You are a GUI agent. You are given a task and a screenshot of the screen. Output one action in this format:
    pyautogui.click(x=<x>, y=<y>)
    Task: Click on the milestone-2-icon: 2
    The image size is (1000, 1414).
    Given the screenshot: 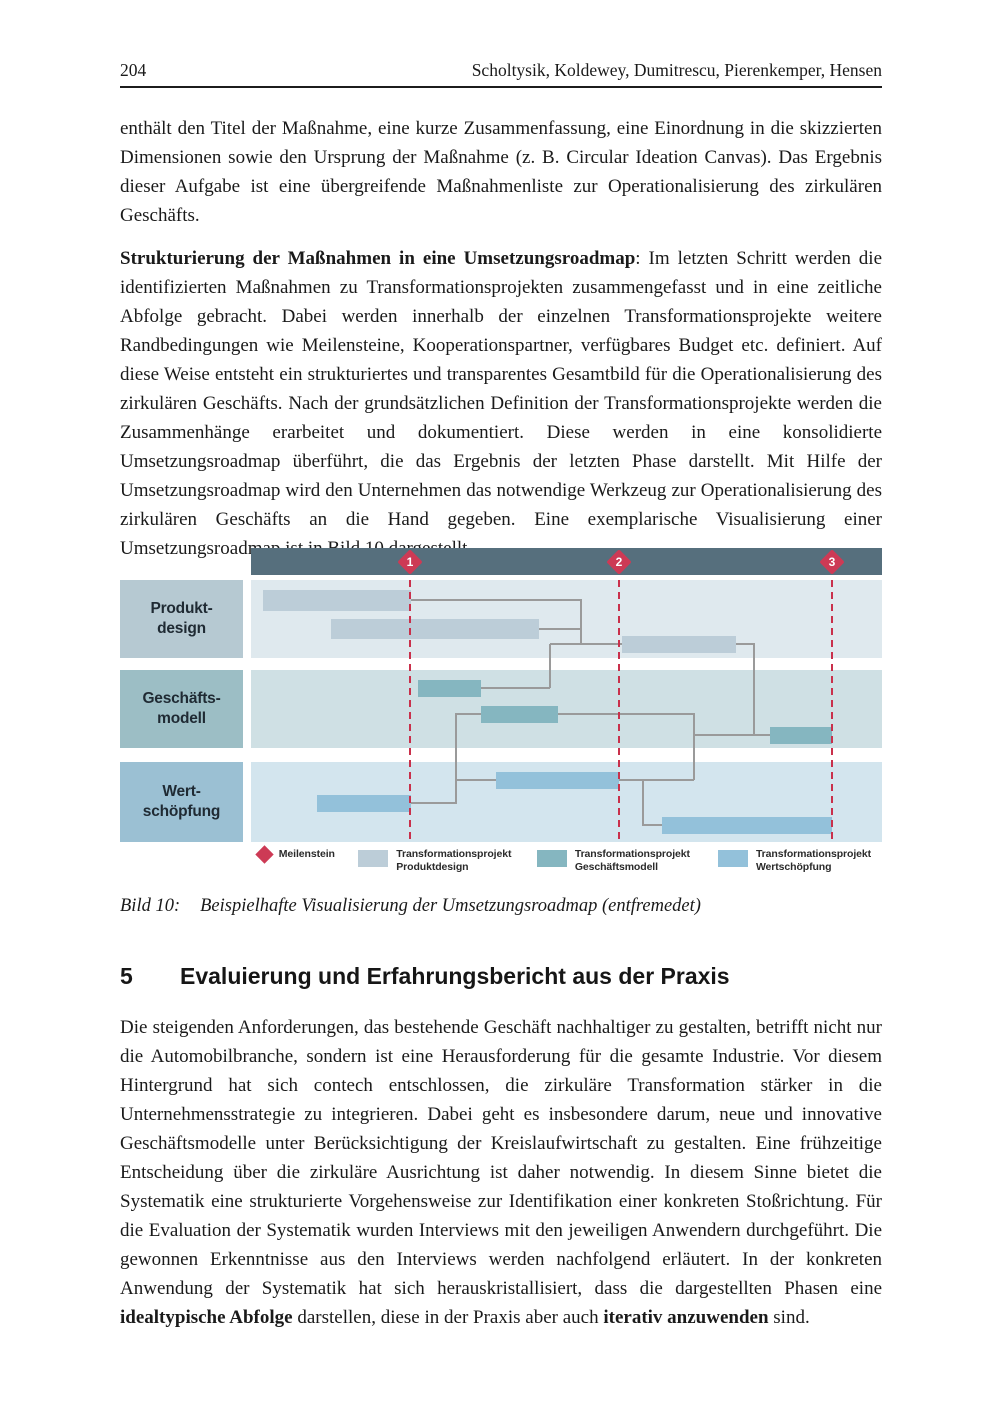 What is the action you would take?
    pyautogui.click(x=619, y=561)
    